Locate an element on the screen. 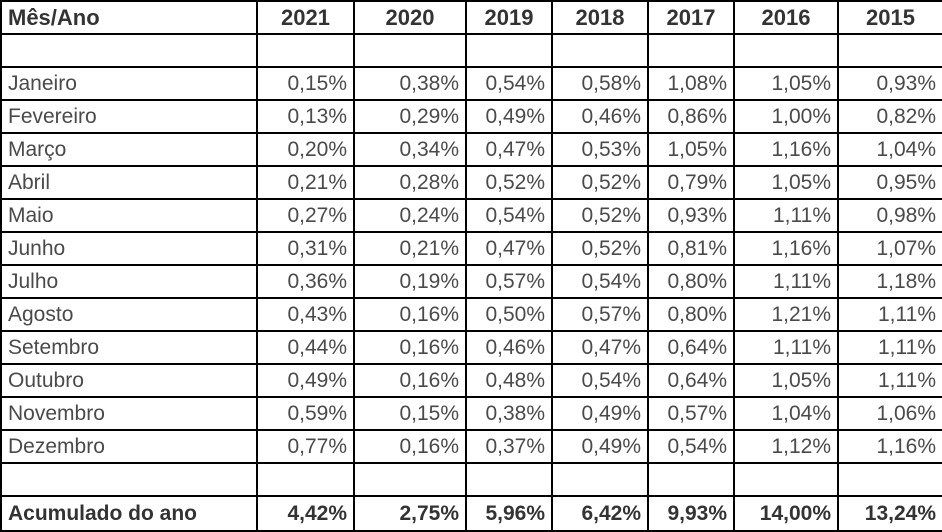  footer-label: Acumulado do ano is located at coordinates (129, 513).